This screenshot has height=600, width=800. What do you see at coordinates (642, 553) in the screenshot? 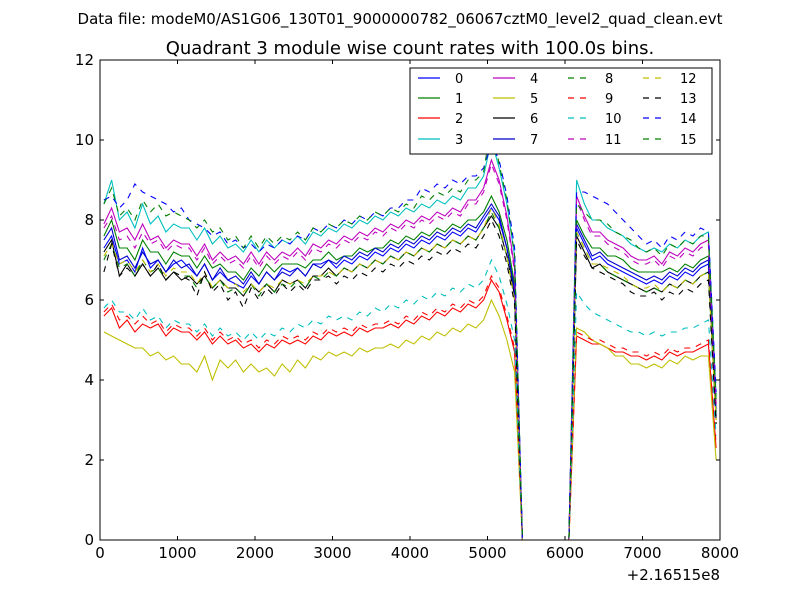
I see `x-tick-label: 7000` at bounding box center [642, 553].